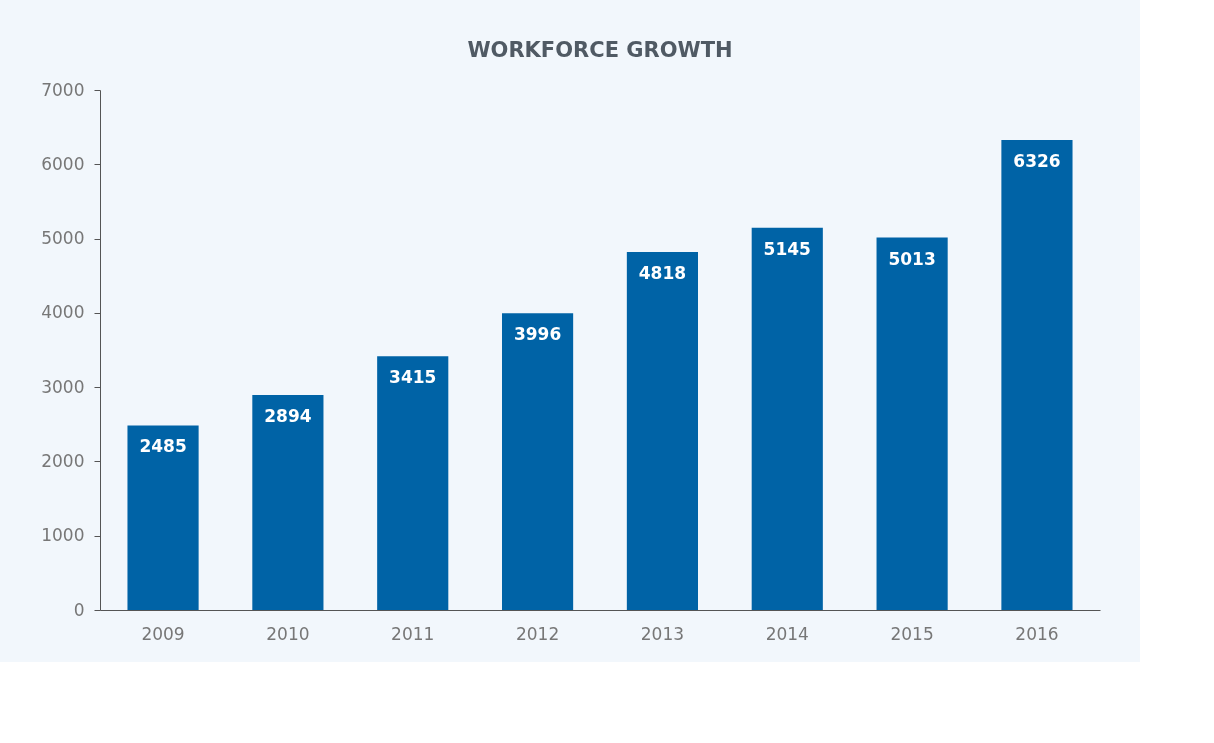 Image resolution: width=1214 pixels, height=743 pixels. I want to click on x-tick-label: 2015, so click(912, 633).